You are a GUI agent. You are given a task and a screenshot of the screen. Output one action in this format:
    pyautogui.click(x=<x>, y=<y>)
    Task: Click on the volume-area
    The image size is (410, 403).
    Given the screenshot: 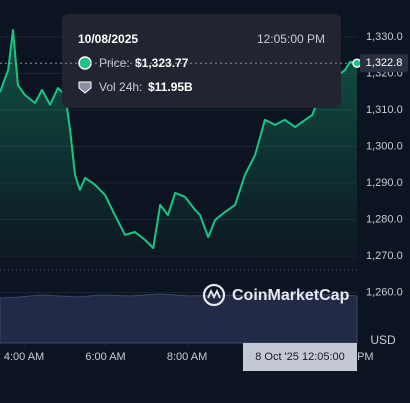 What is the action you would take?
    pyautogui.click(x=179, y=318)
    